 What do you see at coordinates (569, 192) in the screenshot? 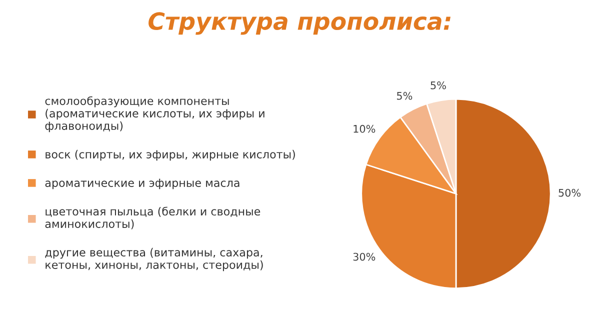
I see `data-label: 50%` at bounding box center [569, 192].